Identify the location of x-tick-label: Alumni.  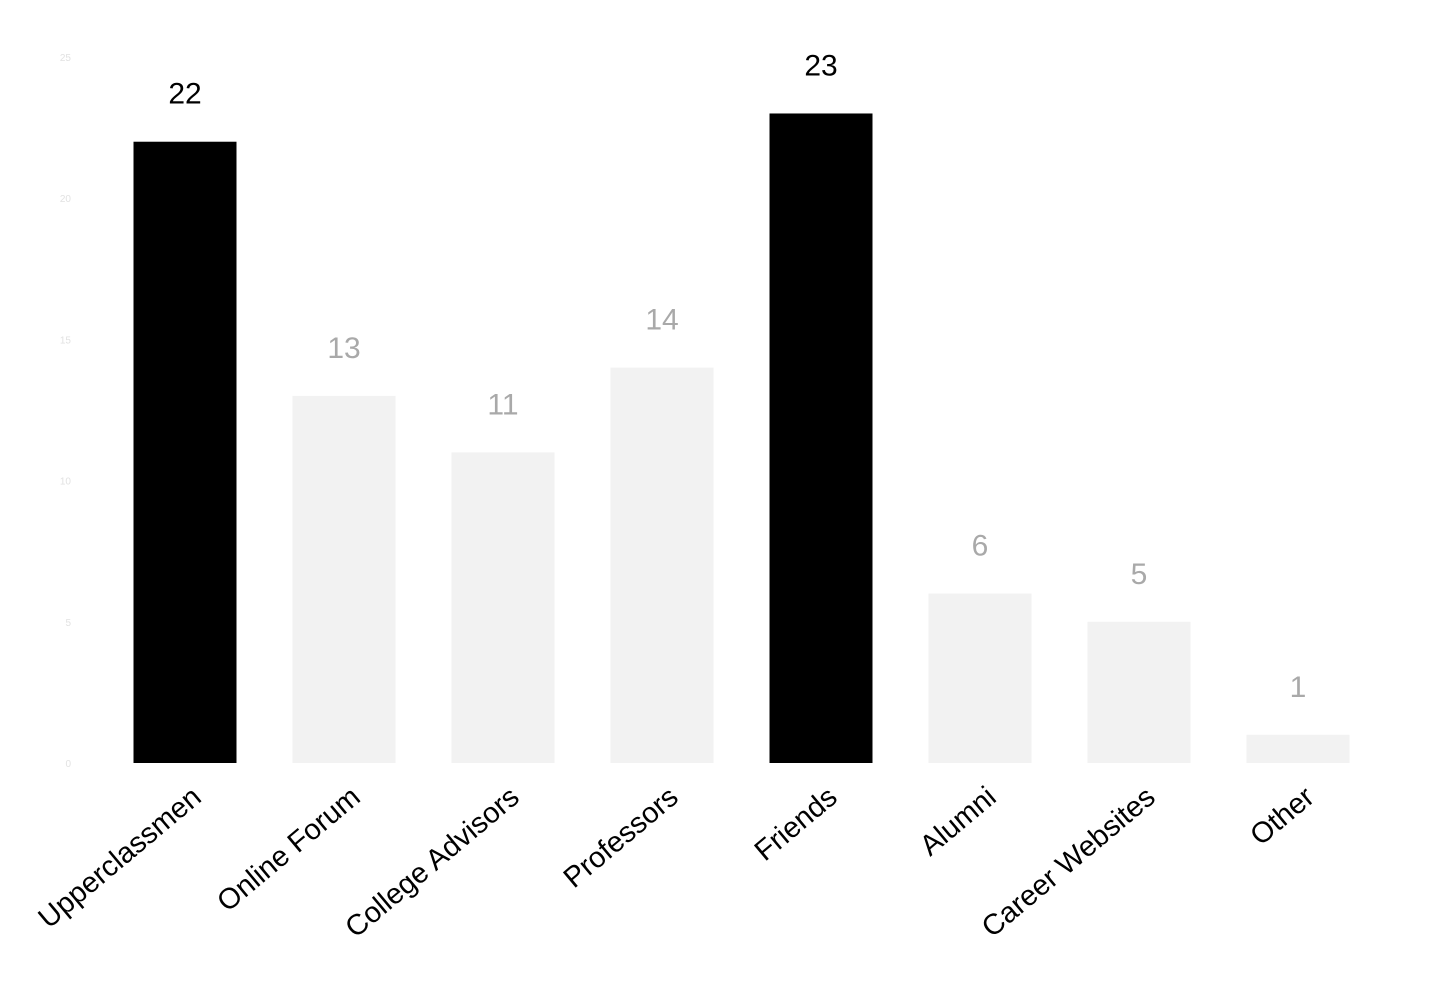
(958, 822).